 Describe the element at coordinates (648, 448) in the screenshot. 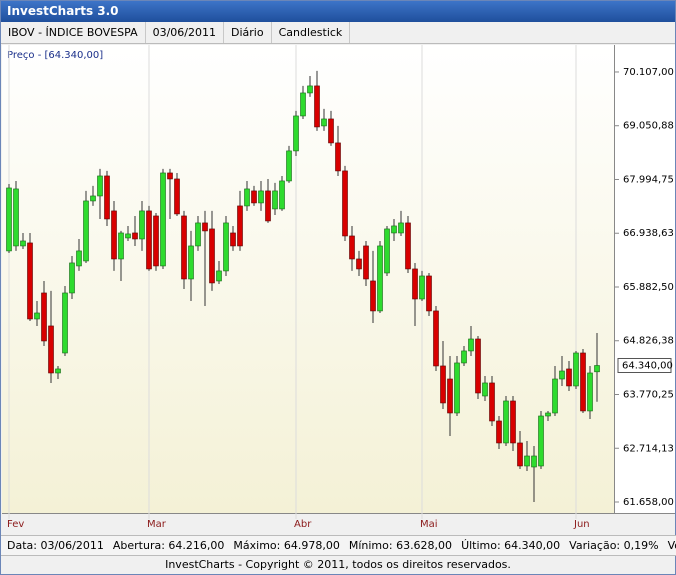

I see `y-tick-label: 62.714,13` at that location.